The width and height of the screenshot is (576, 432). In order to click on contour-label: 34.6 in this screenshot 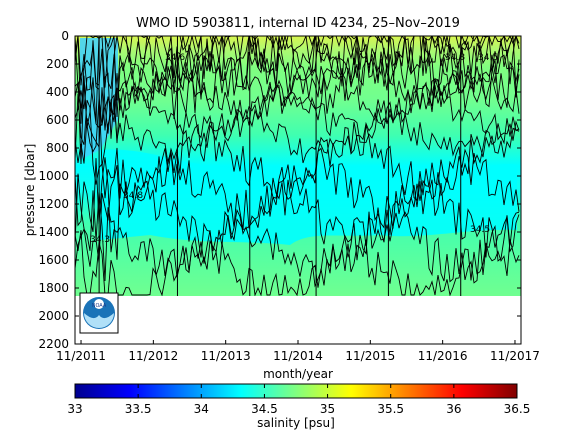, I will do `click(175, 58)`.